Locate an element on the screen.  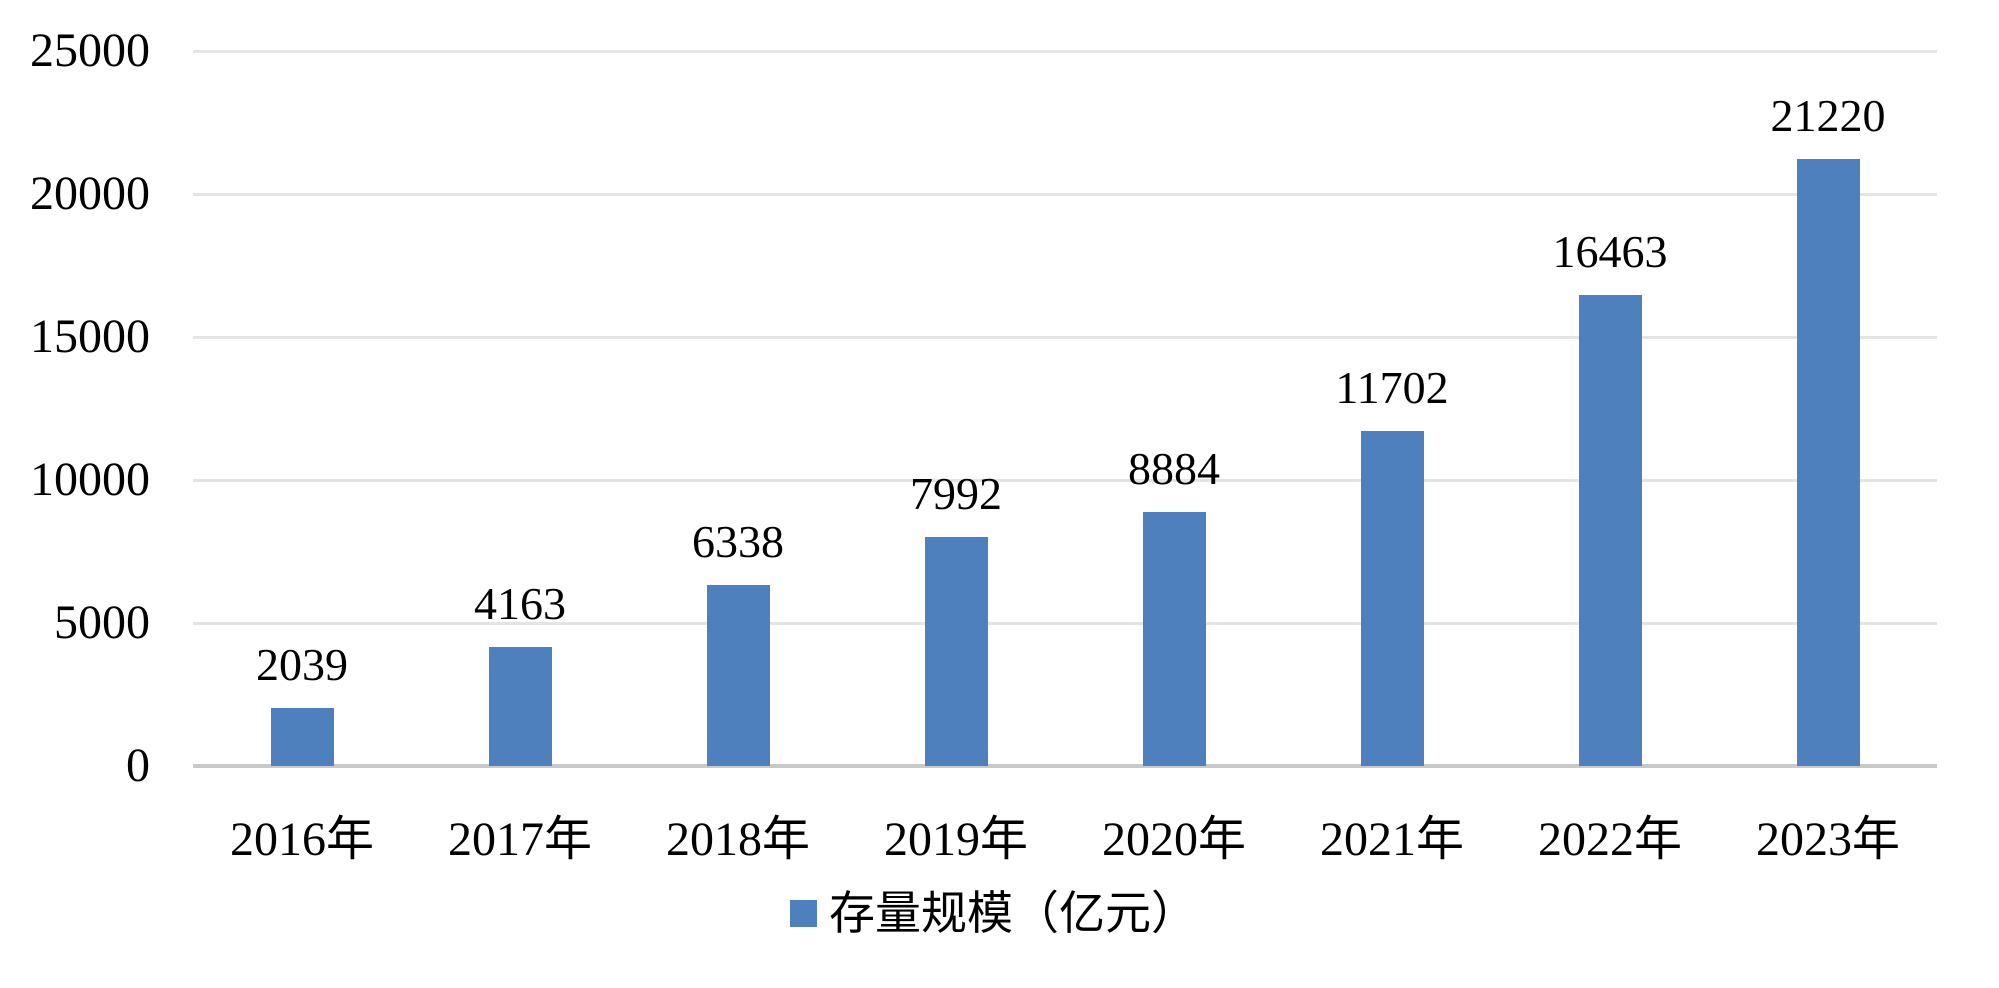
y-axis-tick-label: 5000 is located at coordinates (102, 622).